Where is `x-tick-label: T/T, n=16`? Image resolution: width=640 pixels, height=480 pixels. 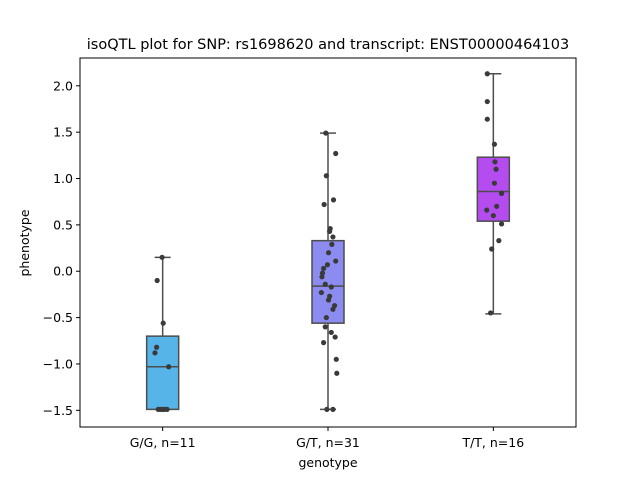 x-tick-label: T/T, n=16 is located at coordinates (492, 442).